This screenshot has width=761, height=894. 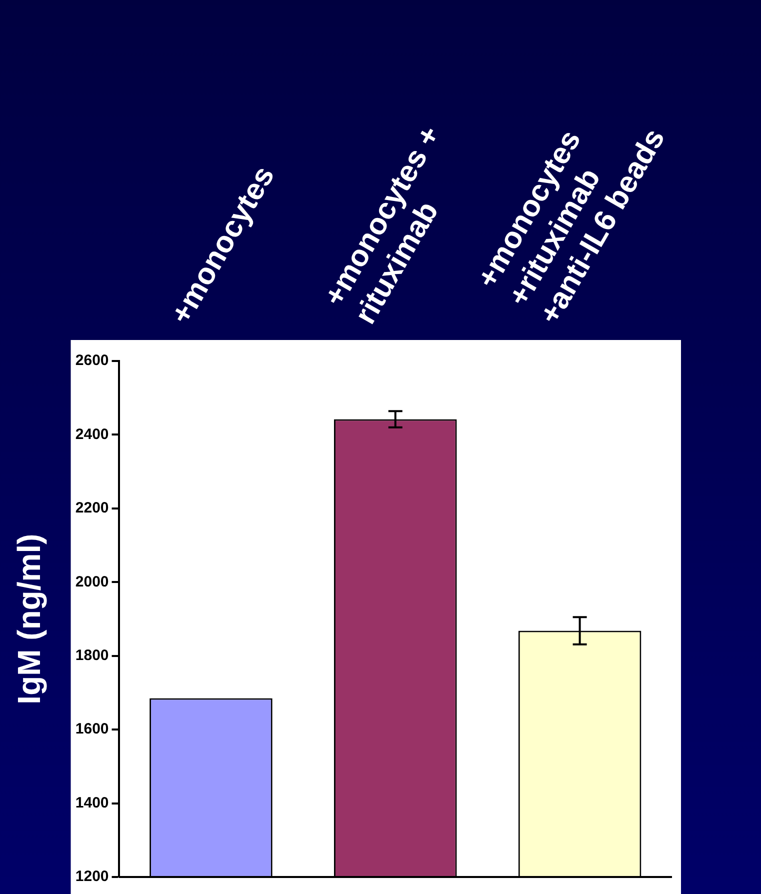 What do you see at coordinates (29, 619) in the screenshot?
I see `y-axis-title: IgM (ng/ml)` at bounding box center [29, 619].